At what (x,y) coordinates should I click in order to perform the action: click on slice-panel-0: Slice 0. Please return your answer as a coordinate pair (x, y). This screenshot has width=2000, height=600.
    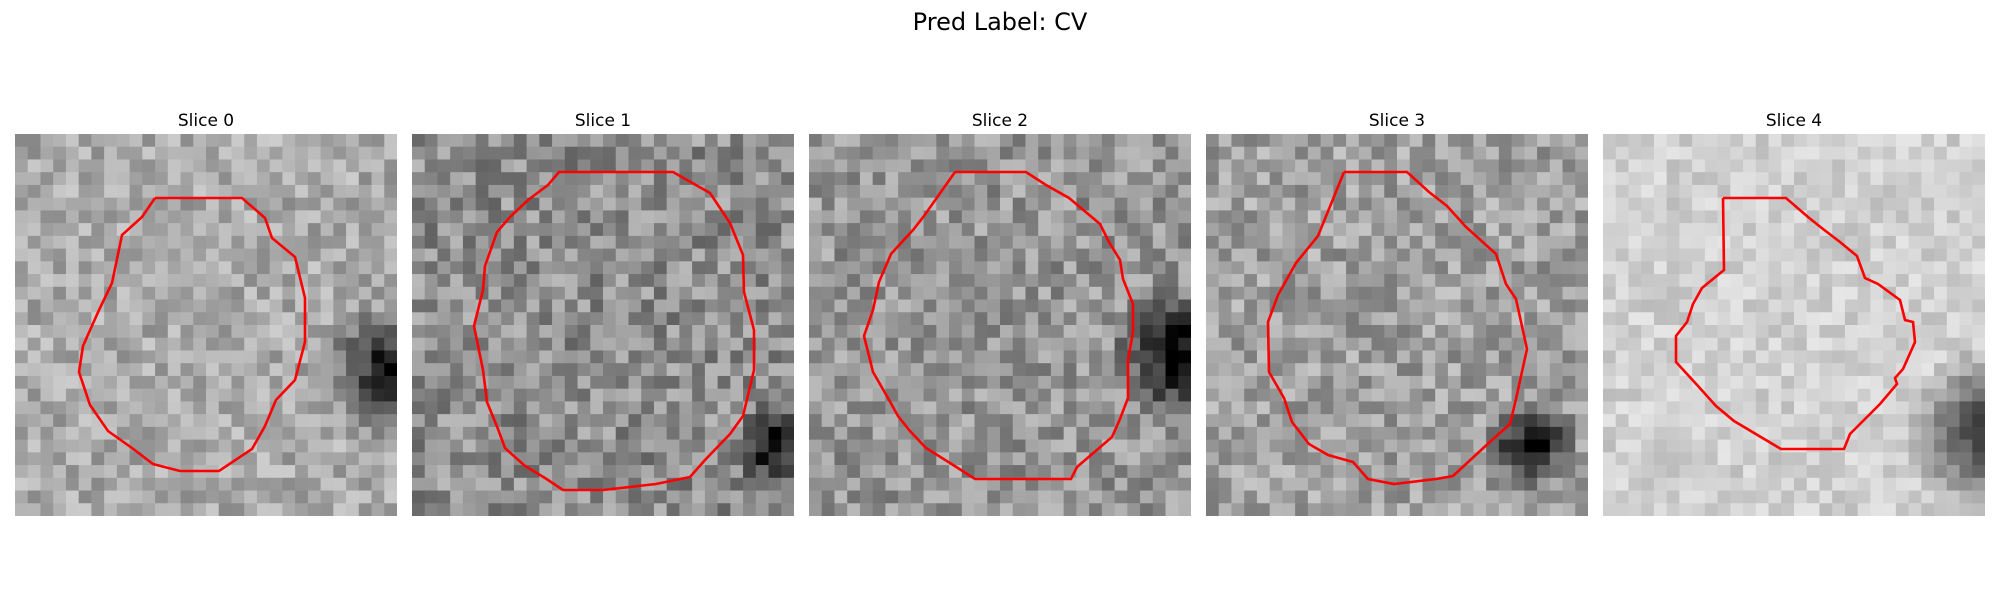
    Looking at the image, I should click on (206, 312).